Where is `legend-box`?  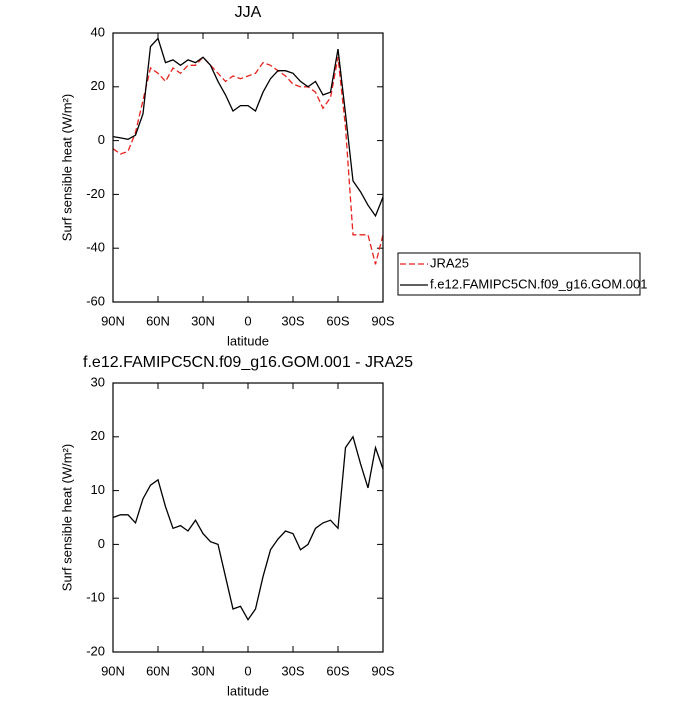
legend-box is located at coordinates (519, 274).